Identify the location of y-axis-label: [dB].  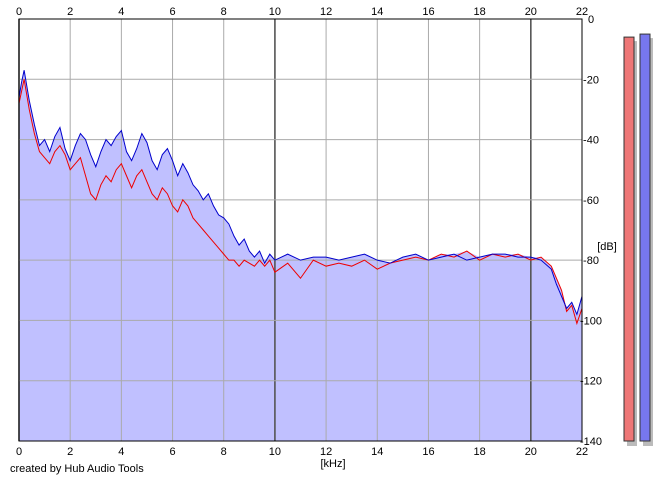
(607, 247).